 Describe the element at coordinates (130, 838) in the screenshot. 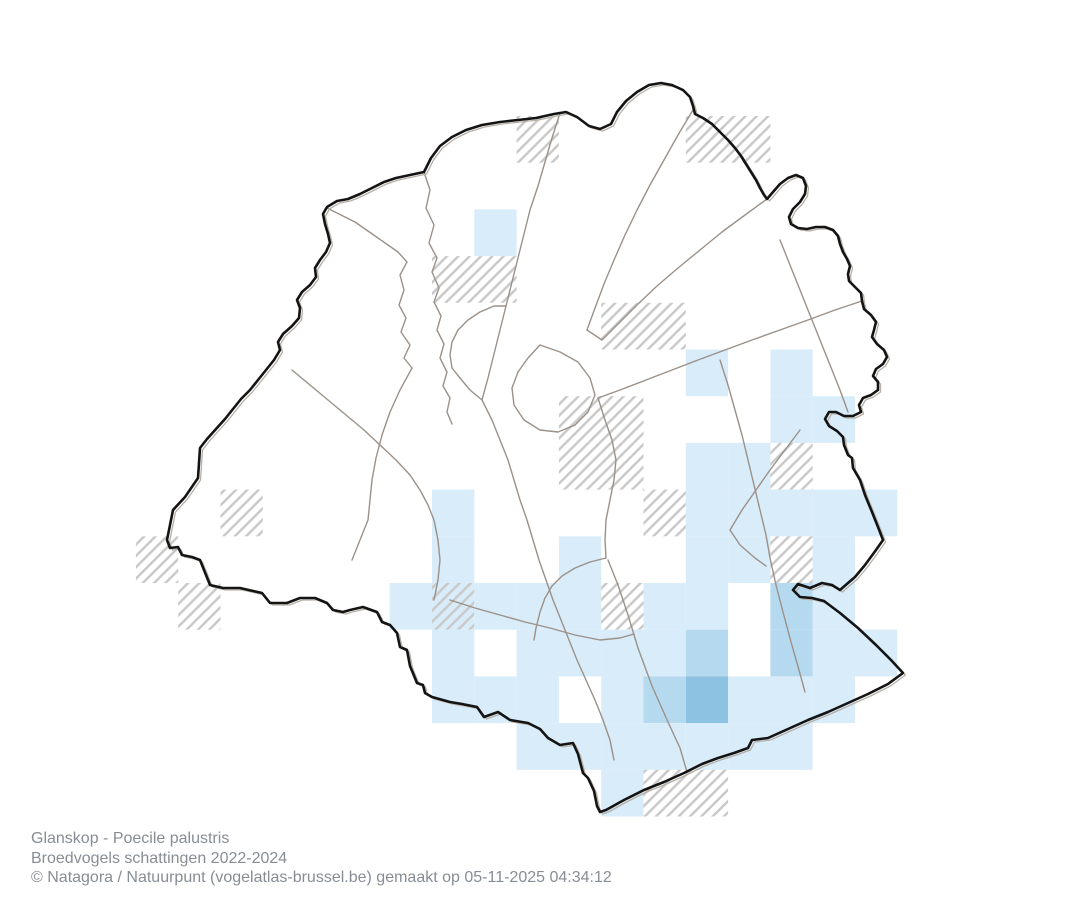

I see `species-title: Glanskop - Poecile palustris` at that location.